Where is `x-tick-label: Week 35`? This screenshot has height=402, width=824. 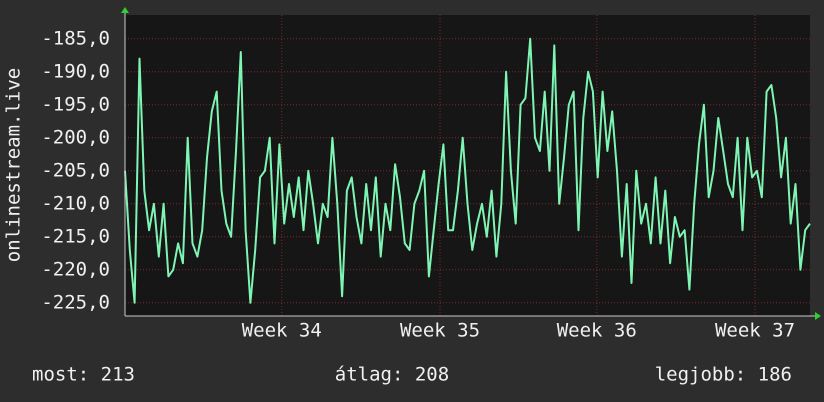
x-tick-label: Week 35 is located at coordinates (440, 331).